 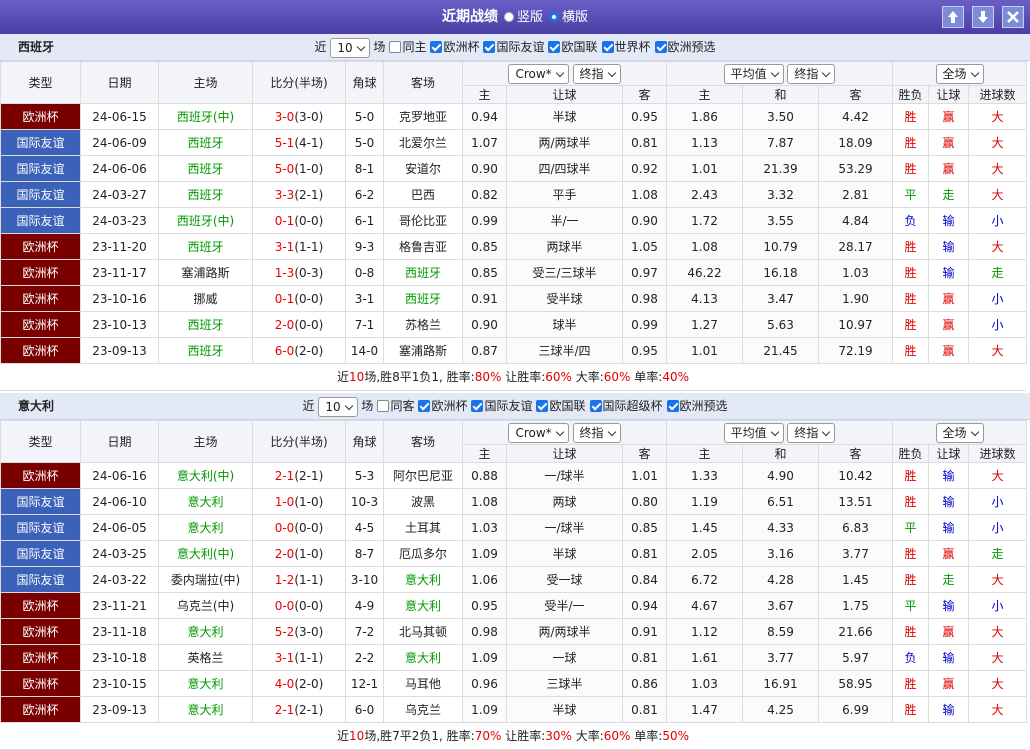 I want to click on half-score: (3-0), so click(x=309, y=116).